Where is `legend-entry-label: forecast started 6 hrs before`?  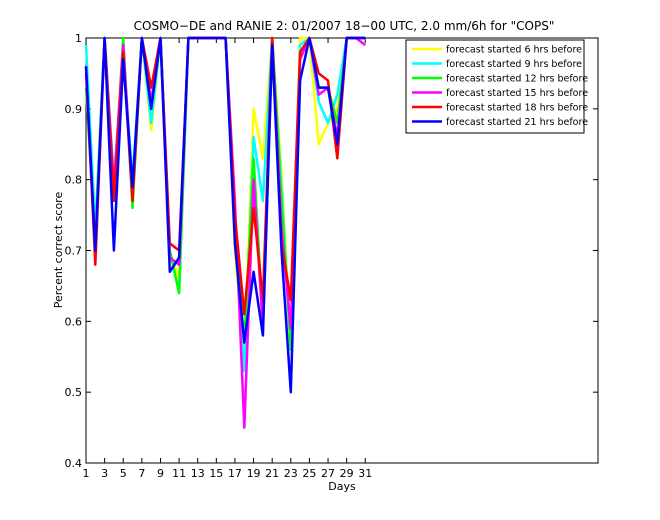
legend-entry-label: forecast started 6 hrs before is located at coordinates (514, 50).